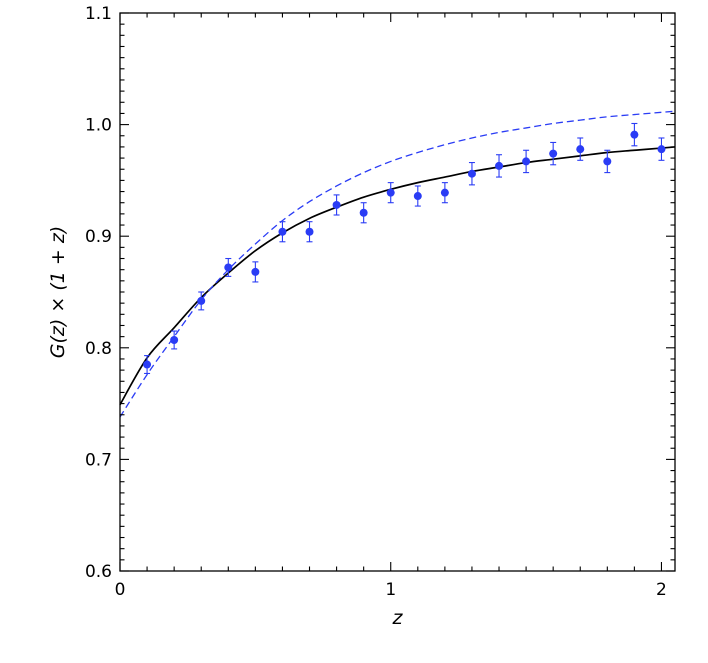 The width and height of the screenshot is (708, 663). What do you see at coordinates (98, 126) in the screenshot?
I see `y-tick-label: 1.0` at bounding box center [98, 126].